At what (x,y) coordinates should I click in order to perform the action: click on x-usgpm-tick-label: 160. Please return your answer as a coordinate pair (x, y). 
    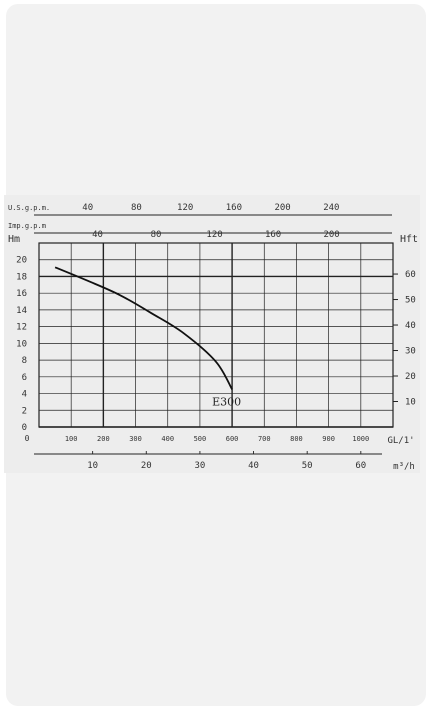
    Looking at the image, I should click on (234, 208).